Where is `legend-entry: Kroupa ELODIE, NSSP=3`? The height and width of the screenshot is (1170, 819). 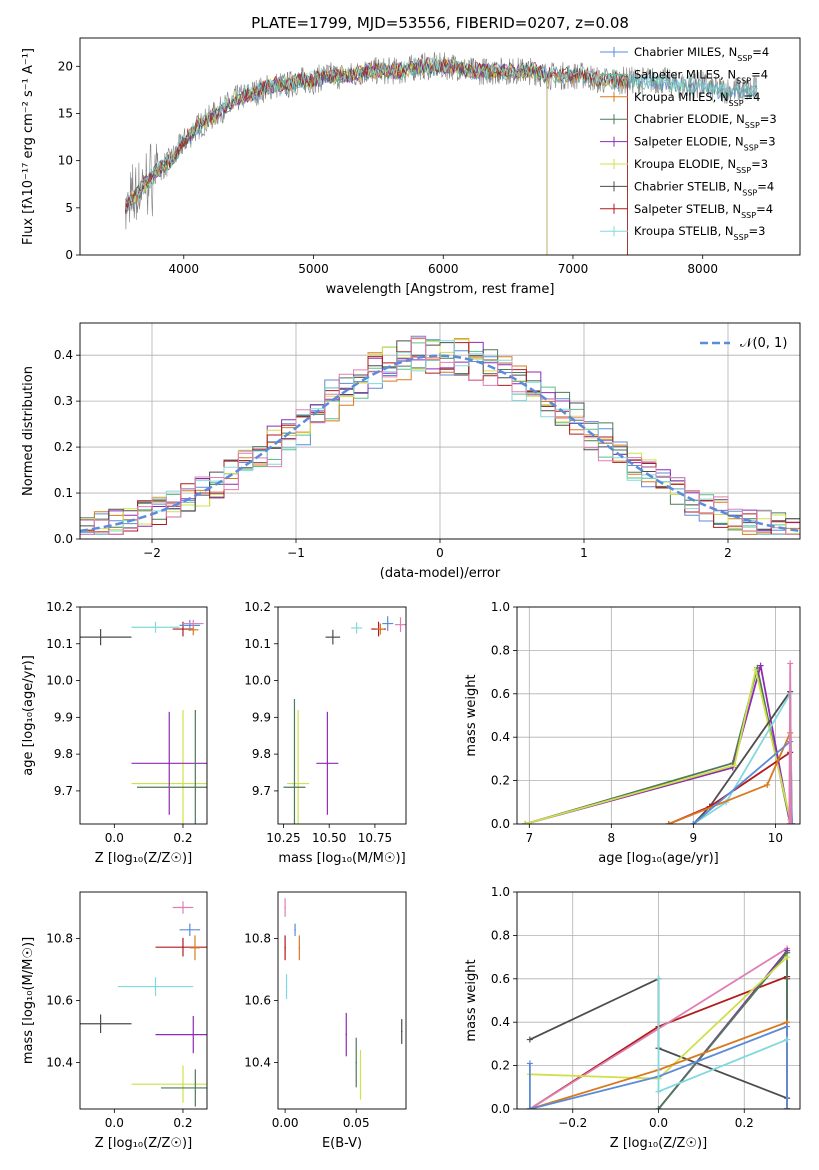 legend-entry: Kroupa ELODIE, NSSP=3 is located at coordinates (701, 166).